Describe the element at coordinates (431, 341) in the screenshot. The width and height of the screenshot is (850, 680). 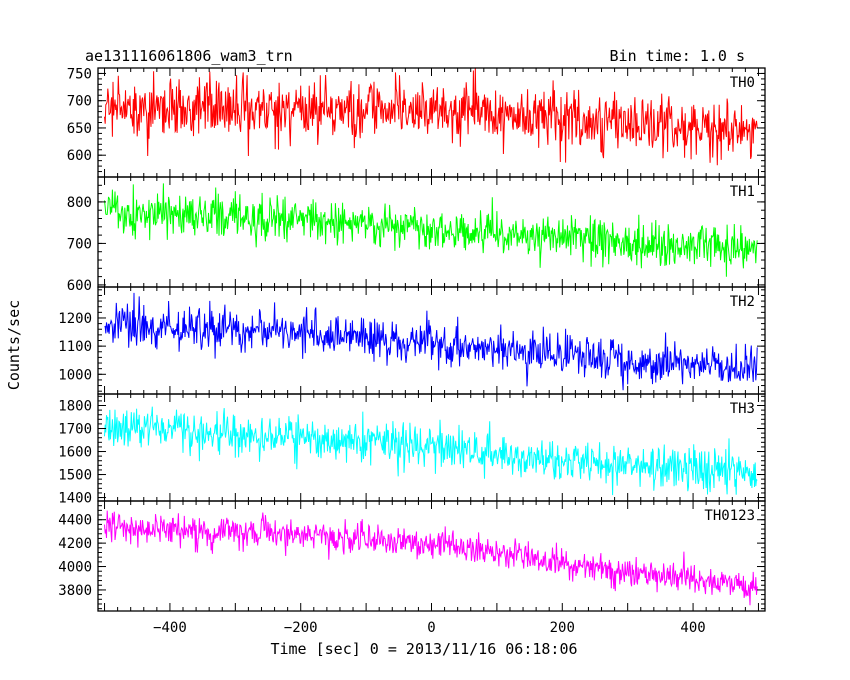
I see `series-line-th2` at that location.